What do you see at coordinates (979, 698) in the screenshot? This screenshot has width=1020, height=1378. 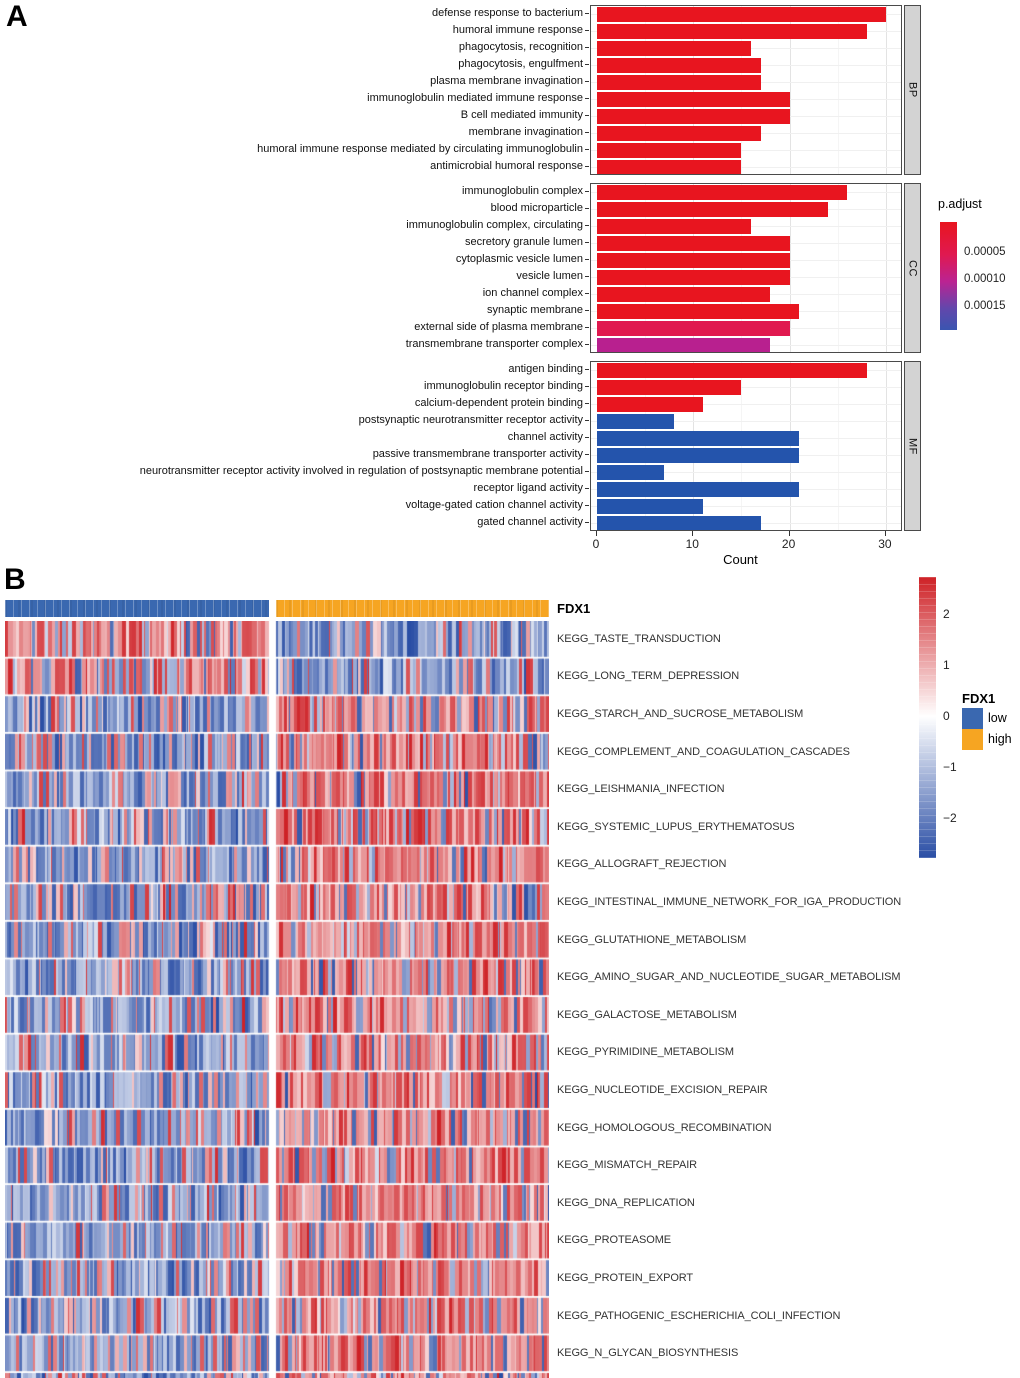 I see `fdx1-legend-title: FDX1` at bounding box center [979, 698].